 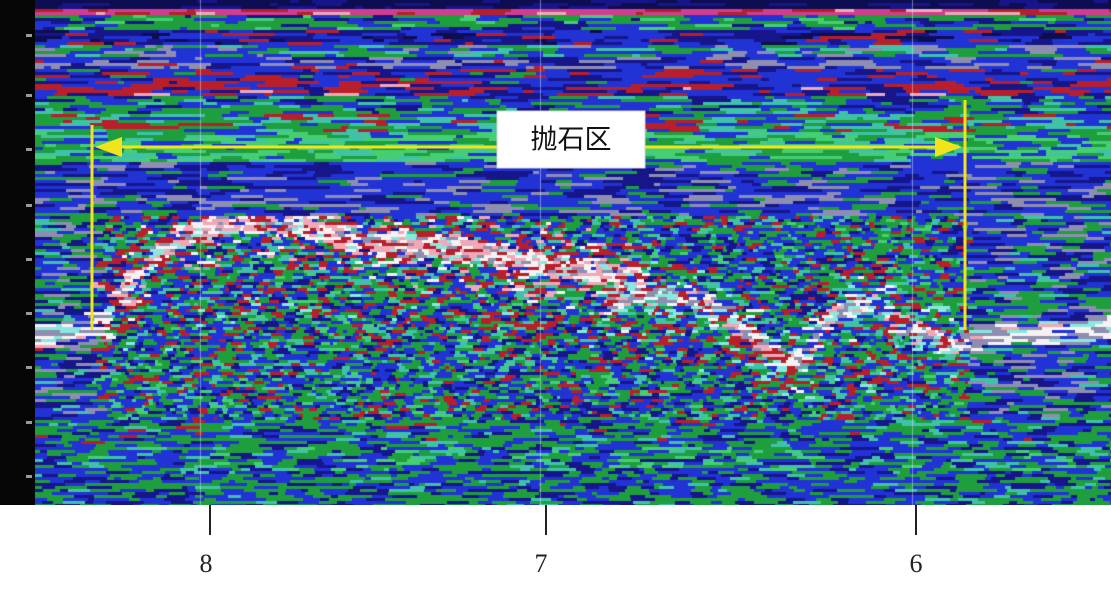 What do you see at coordinates (916, 563) in the screenshot?
I see `station-label-6: 6` at bounding box center [916, 563].